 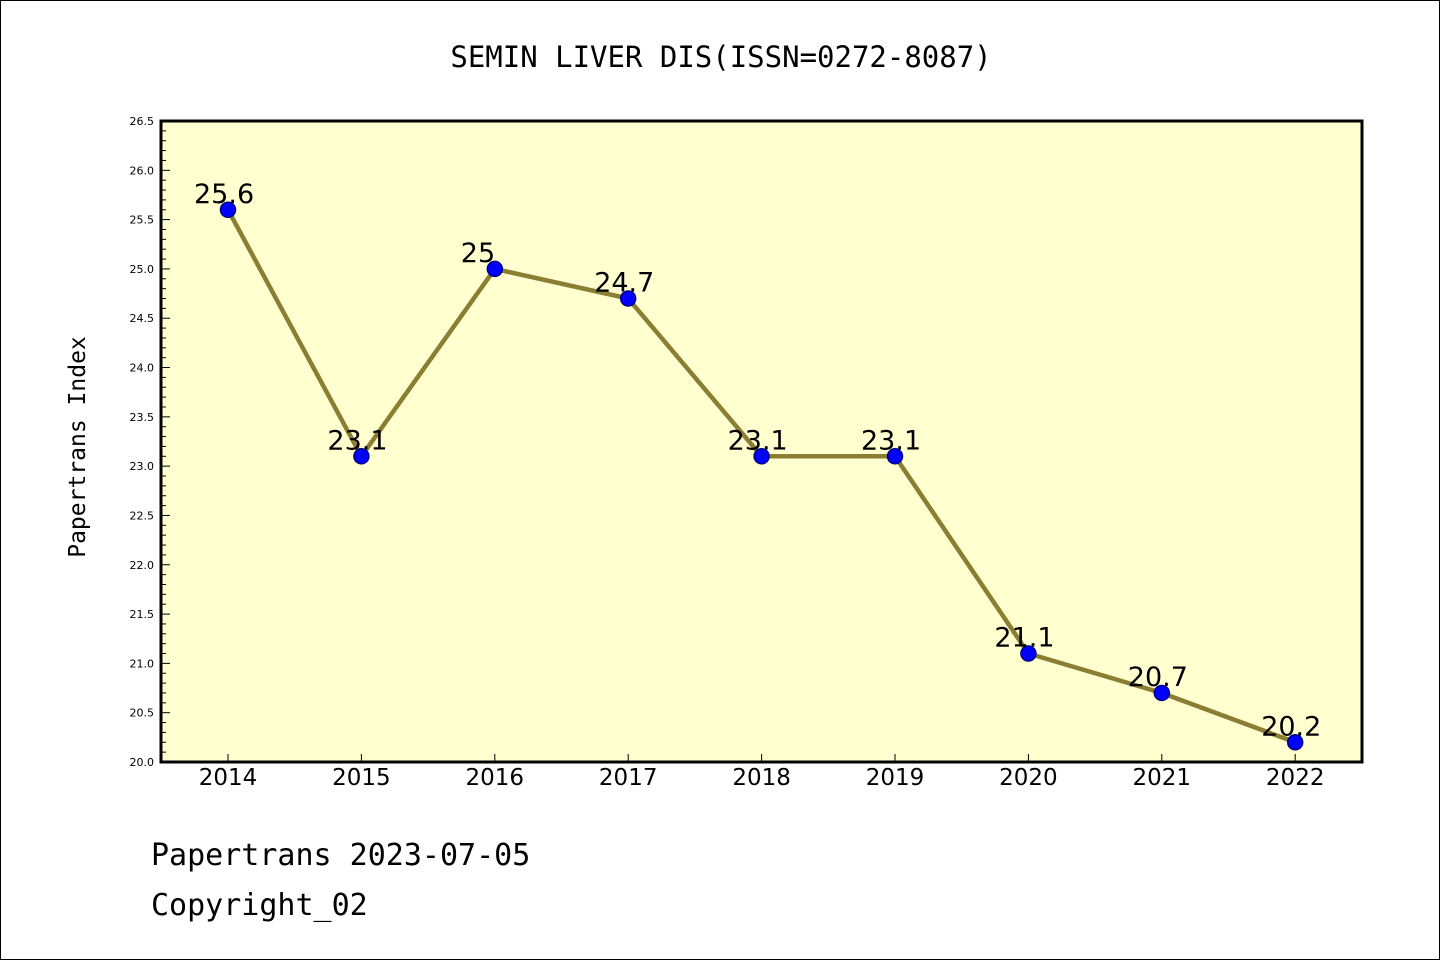 What do you see at coordinates (228, 778) in the screenshot?
I see `x-tick-label: 2014` at bounding box center [228, 778].